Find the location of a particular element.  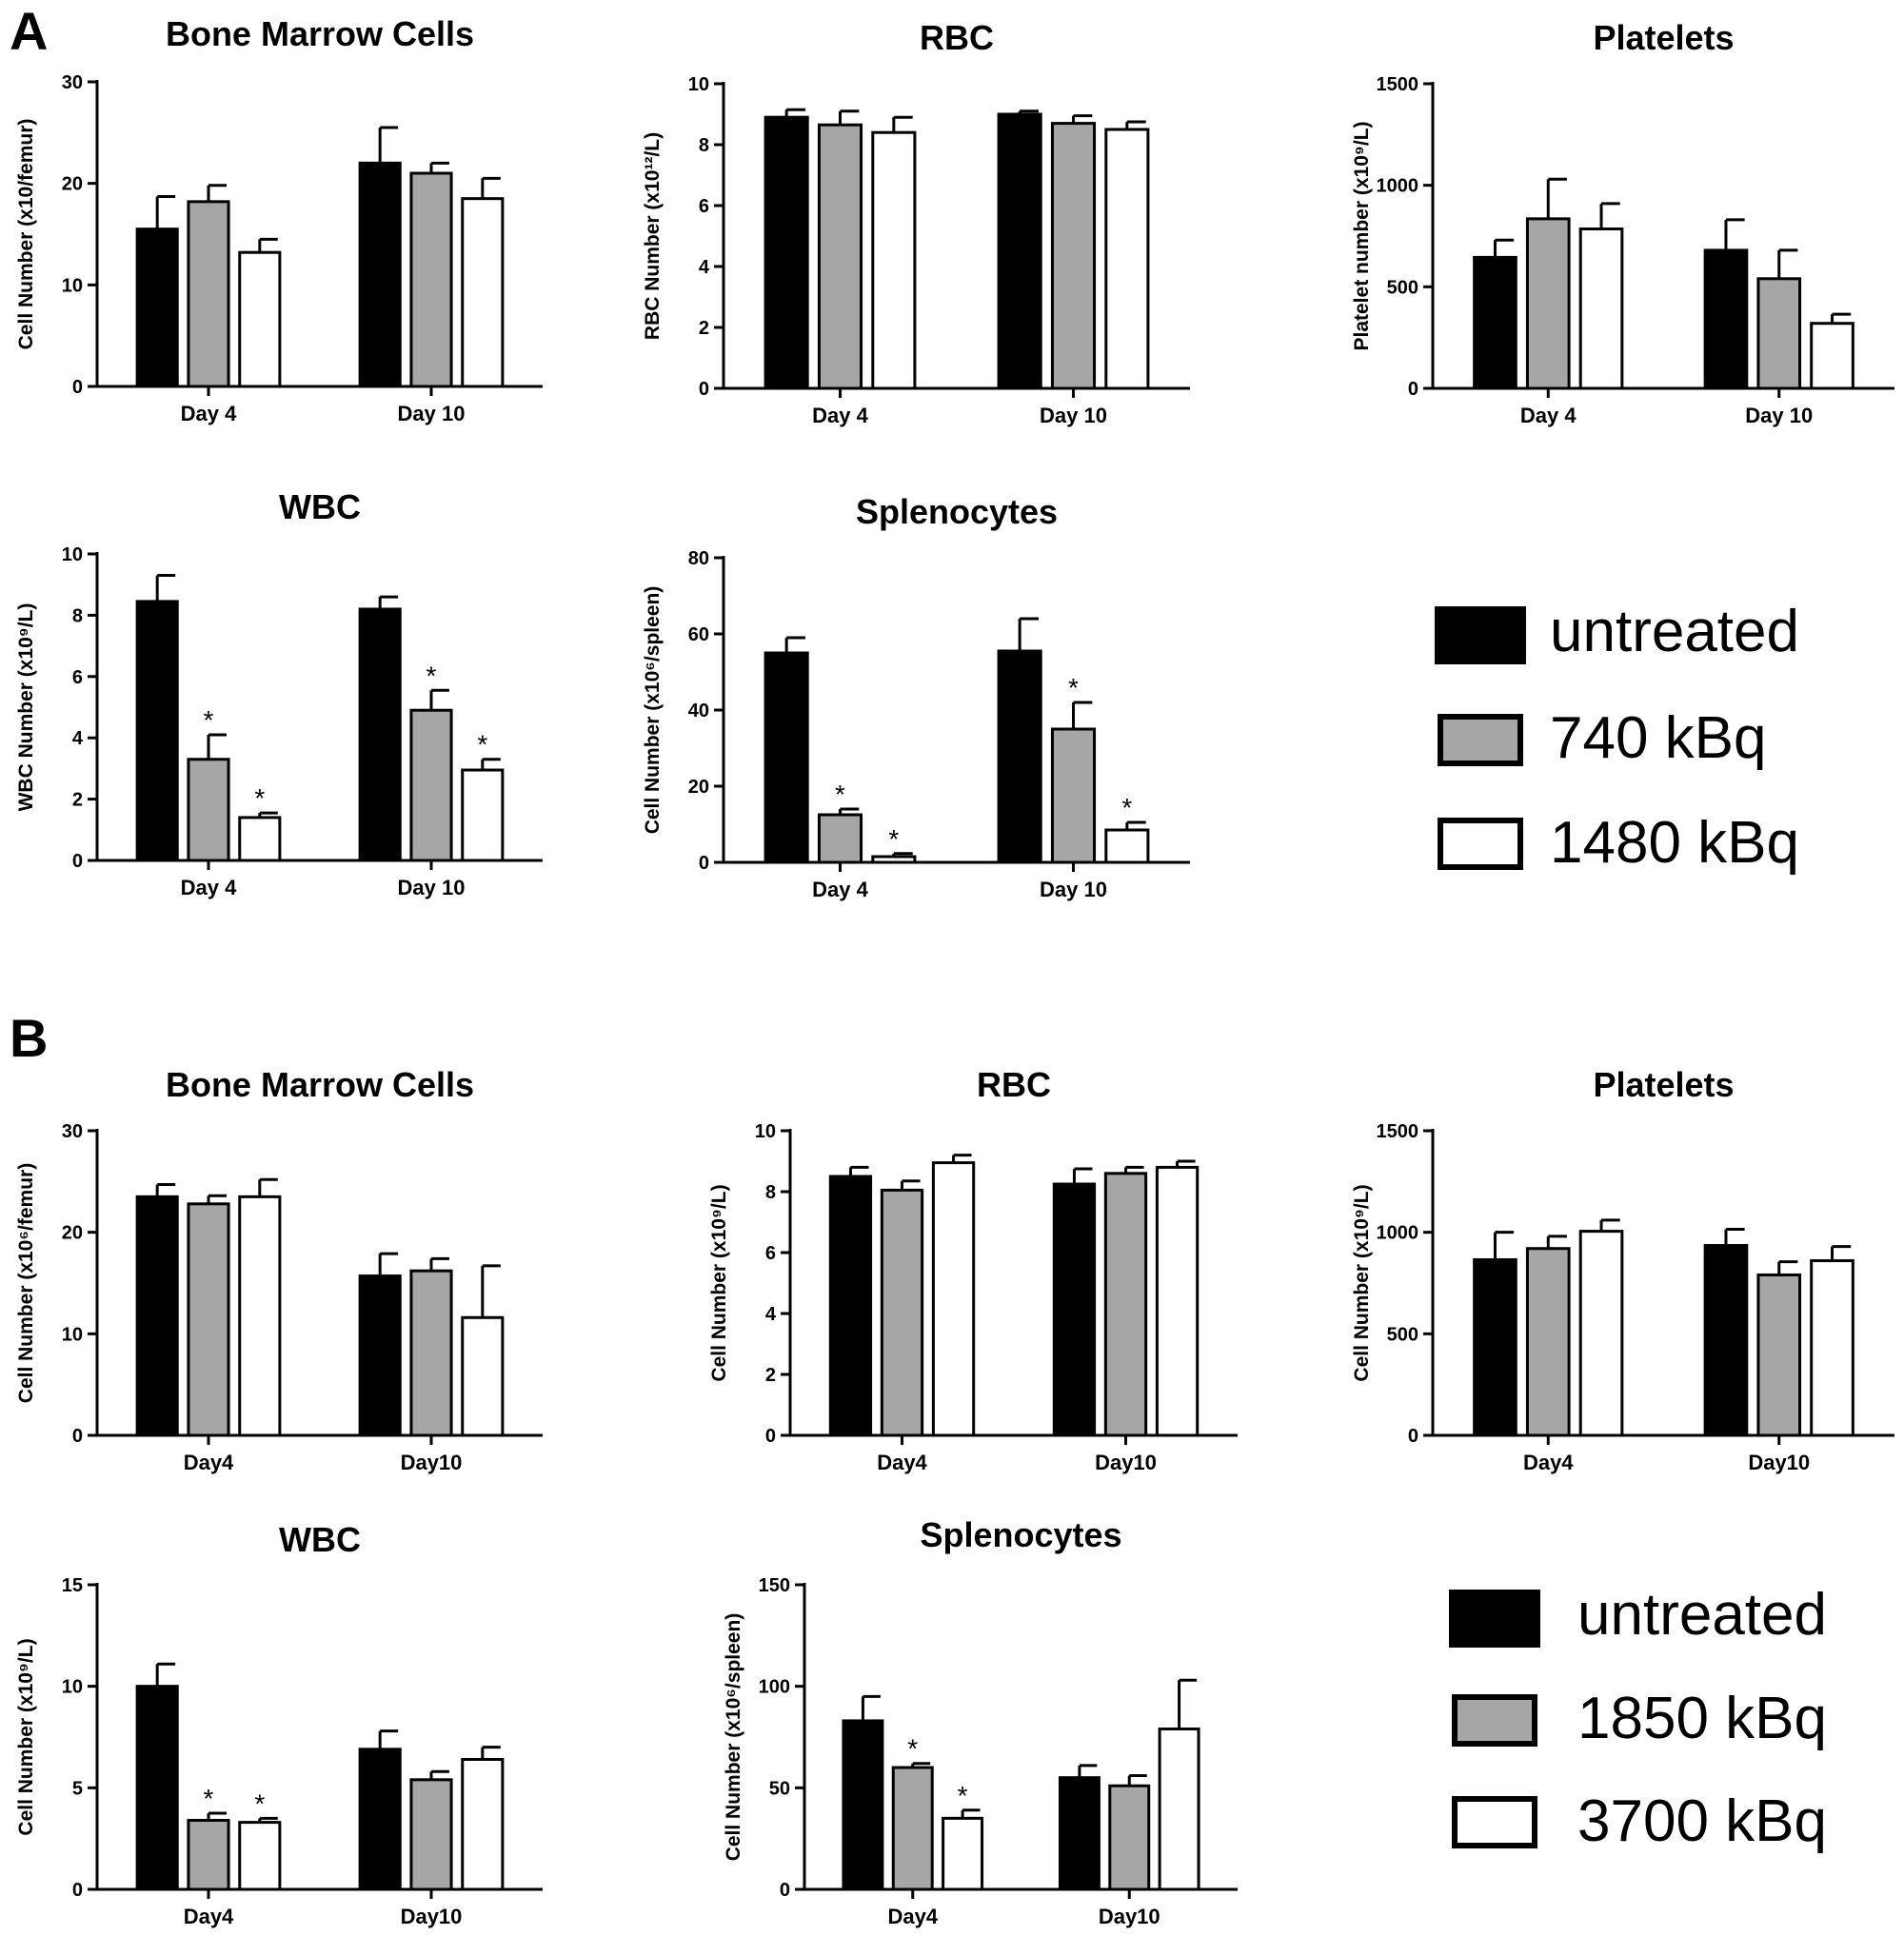

legend-label-1480-kbq: 1480 kBq is located at coordinates (1674, 843).